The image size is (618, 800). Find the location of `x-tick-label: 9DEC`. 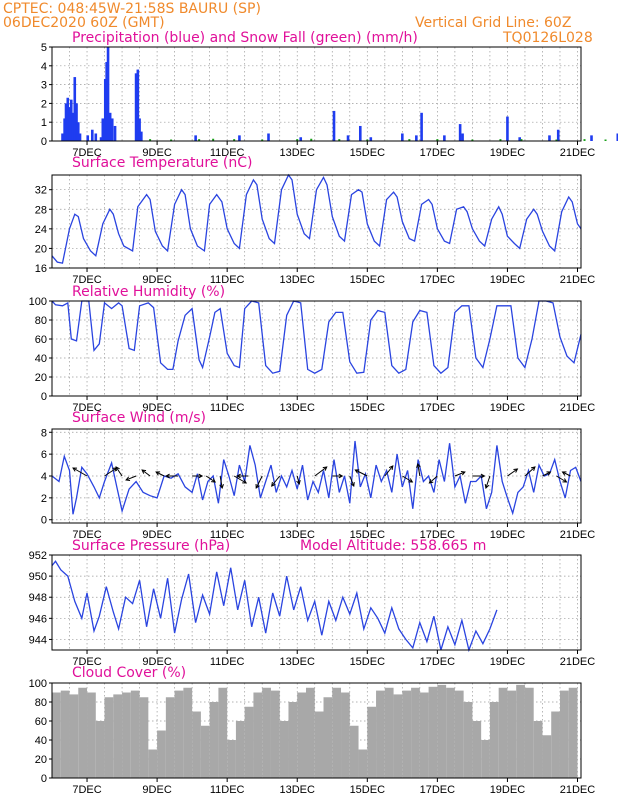

x-tick-label: 9DEC is located at coordinates (156, 408).